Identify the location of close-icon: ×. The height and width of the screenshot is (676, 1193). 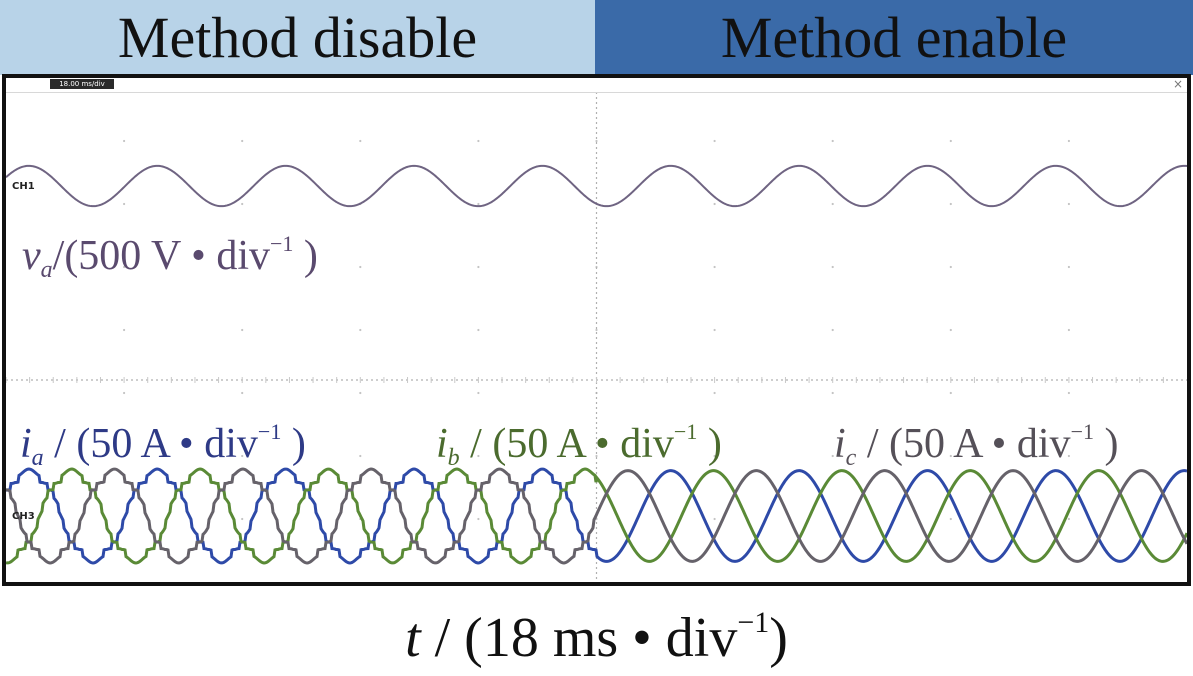
(1177, 84).